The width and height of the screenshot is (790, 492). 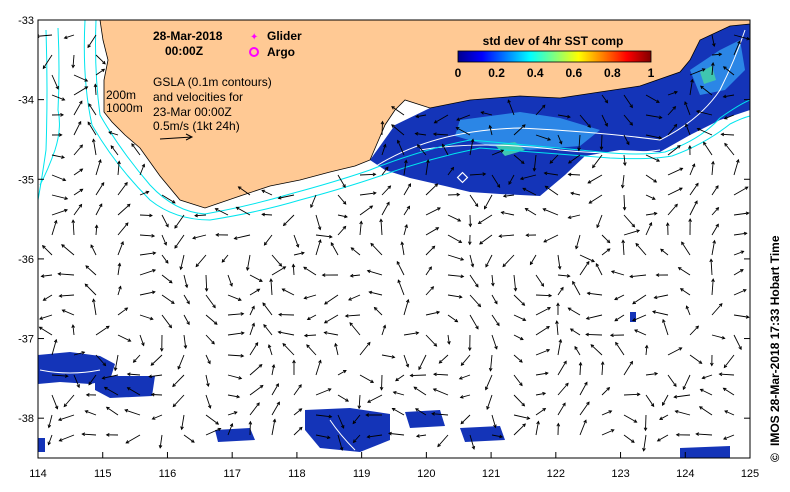 What do you see at coordinates (633, 317) in the screenshot?
I see `sst-patch-speck` at bounding box center [633, 317].